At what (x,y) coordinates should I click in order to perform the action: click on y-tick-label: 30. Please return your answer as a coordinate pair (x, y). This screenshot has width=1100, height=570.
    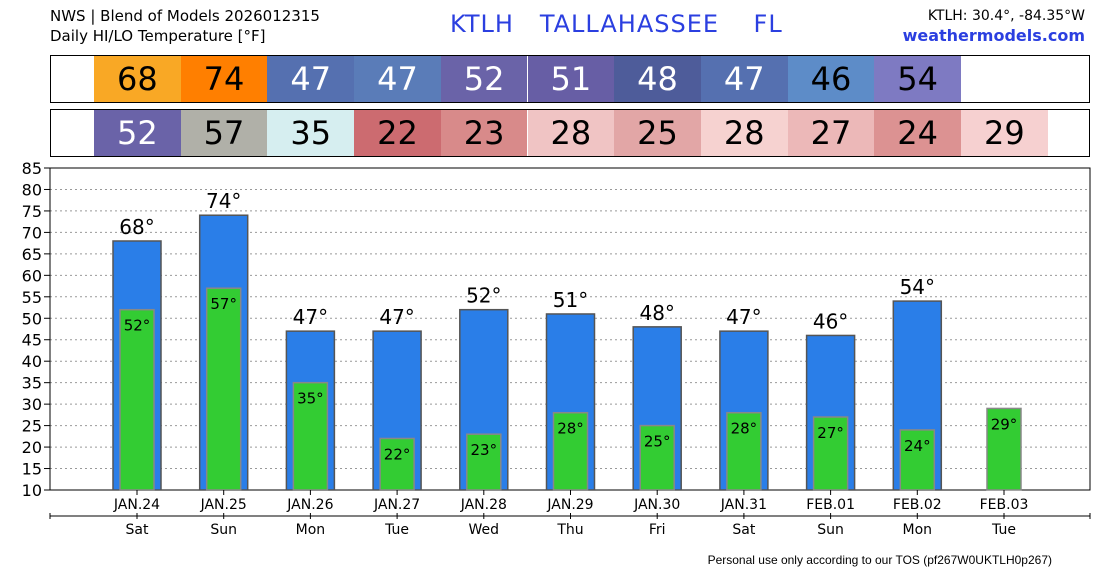
    Looking at the image, I should click on (32, 404).